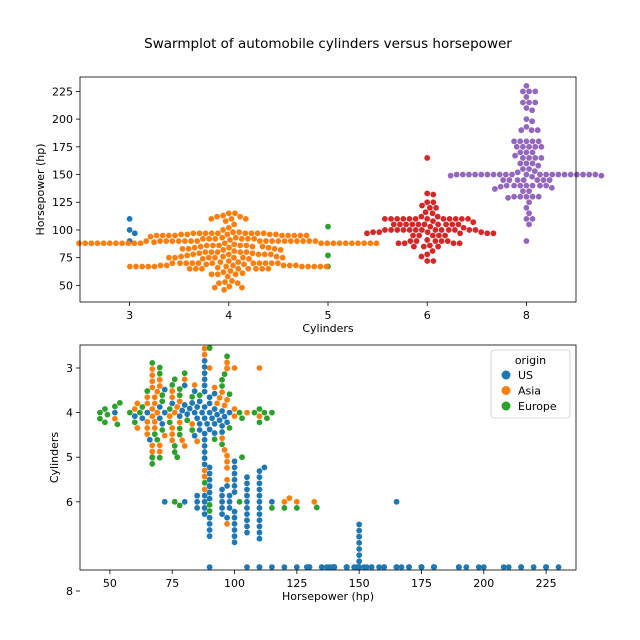  I want to click on x-tick-label: 4, so click(228, 315).